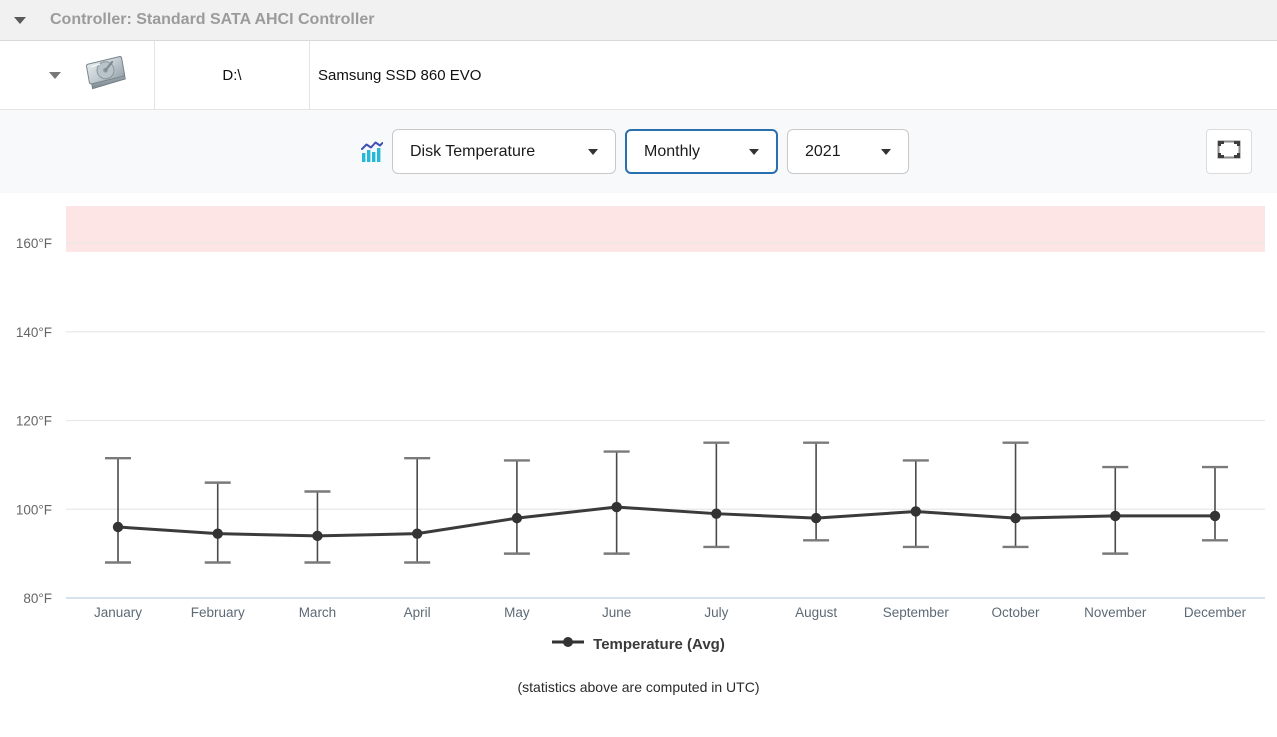  I want to click on disk-row: D:\ Samsung SSD 860 EVO, so click(638, 75).